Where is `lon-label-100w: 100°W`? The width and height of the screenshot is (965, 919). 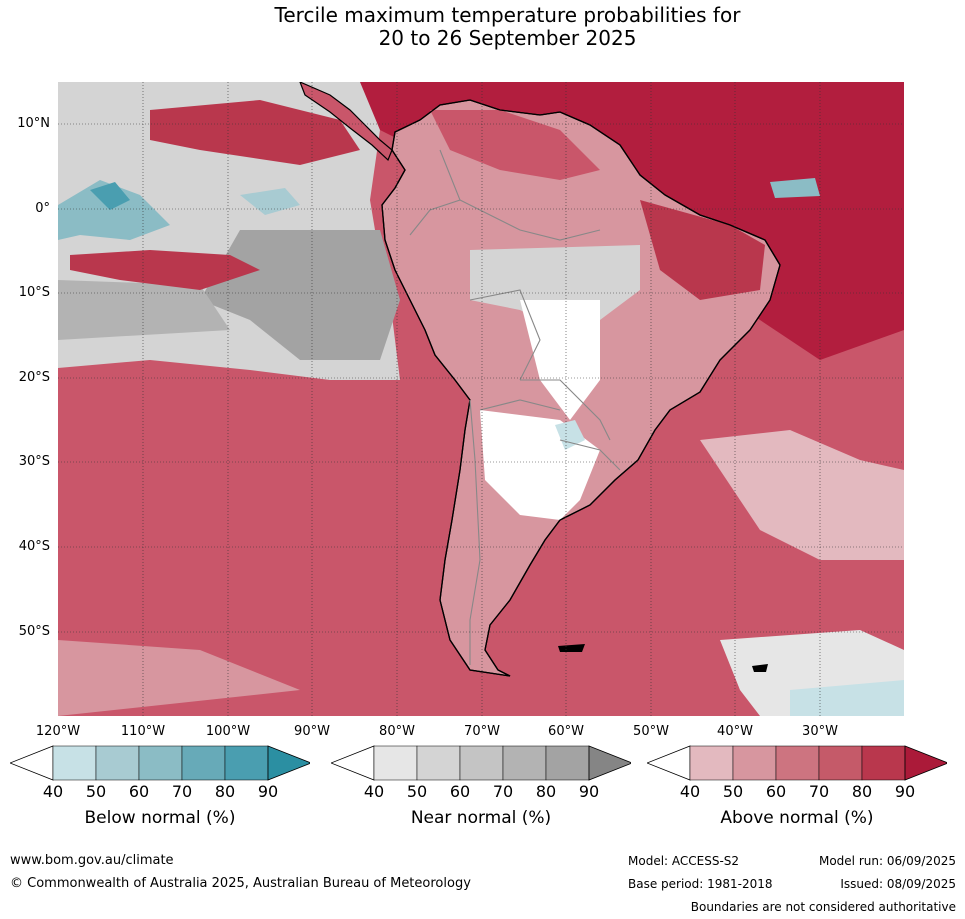
lon-label-100w: 100°W is located at coordinates (228, 731).